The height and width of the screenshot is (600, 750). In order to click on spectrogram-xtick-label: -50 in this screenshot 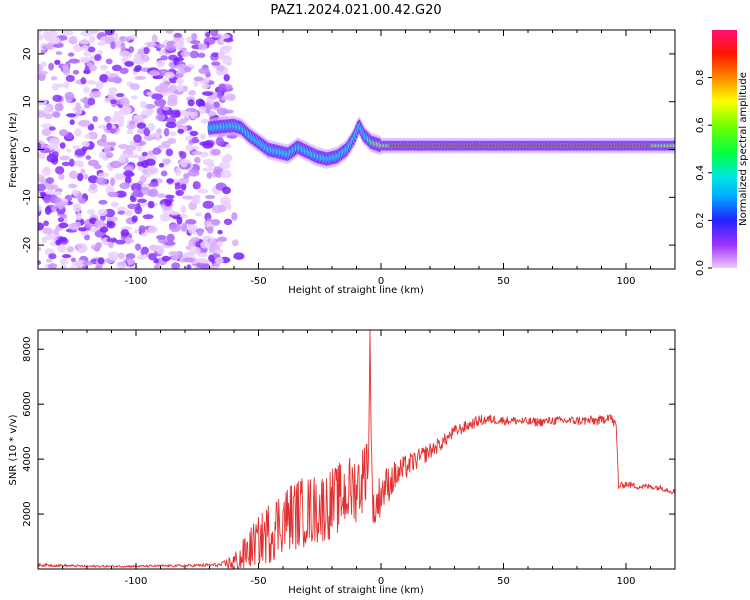, I will do `click(258, 281)`.